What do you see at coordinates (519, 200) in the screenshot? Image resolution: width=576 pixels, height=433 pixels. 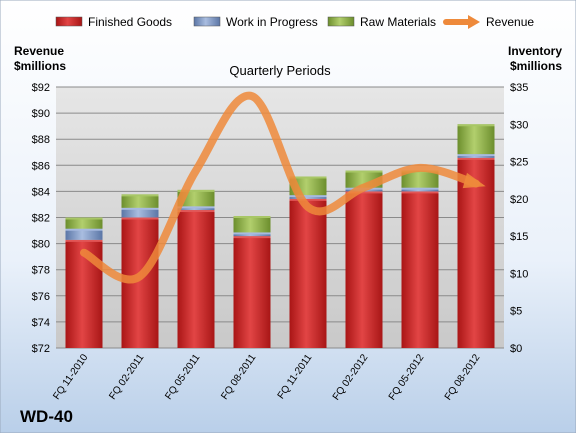 I see `right-tick-label: $20` at bounding box center [519, 200].